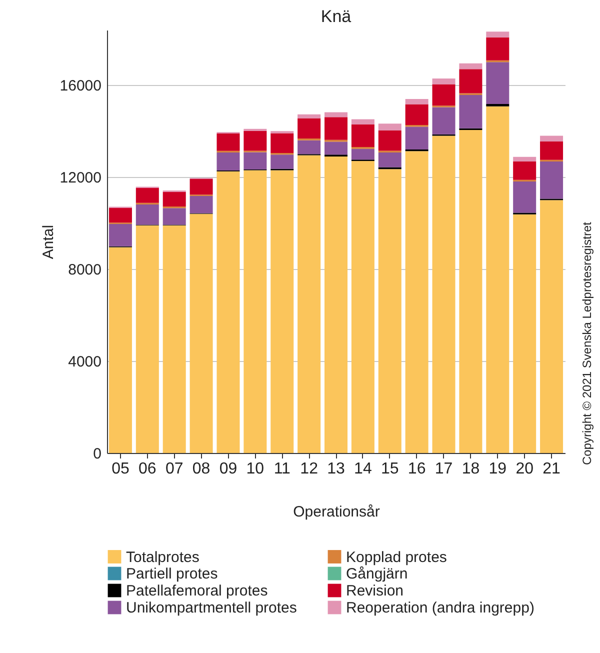 The height and width of the screenshot is (653, 600). What do you see at coordinates (172, 574) in the screenshot?
I see `legend-label: Partiell protes` at bounding box center [172, 574].